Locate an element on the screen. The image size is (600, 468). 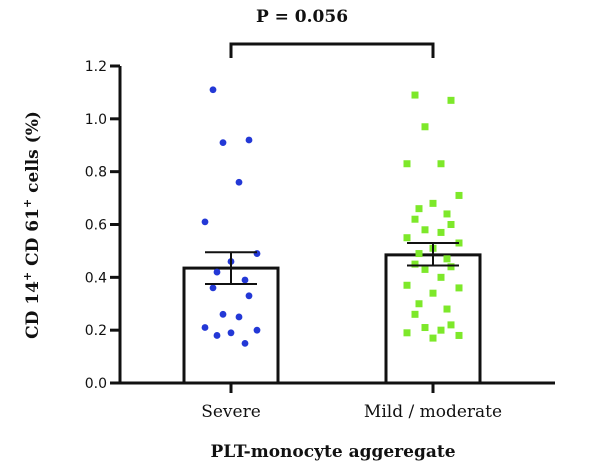
significance-bracket is located at coordinates (332, 50).